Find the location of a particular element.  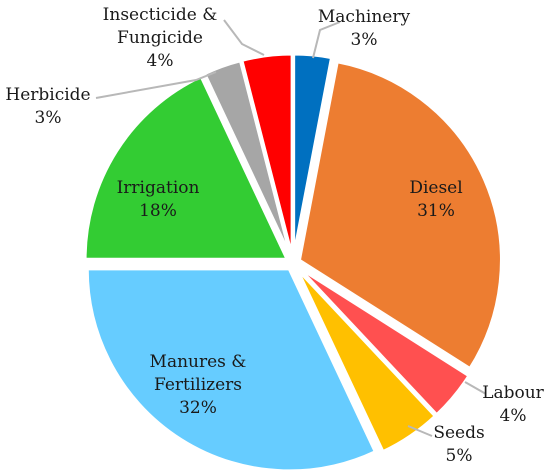

data-label-manures-and-fertilizers: Manures & Fertilizers 32% is located at coordinates (198, 385).